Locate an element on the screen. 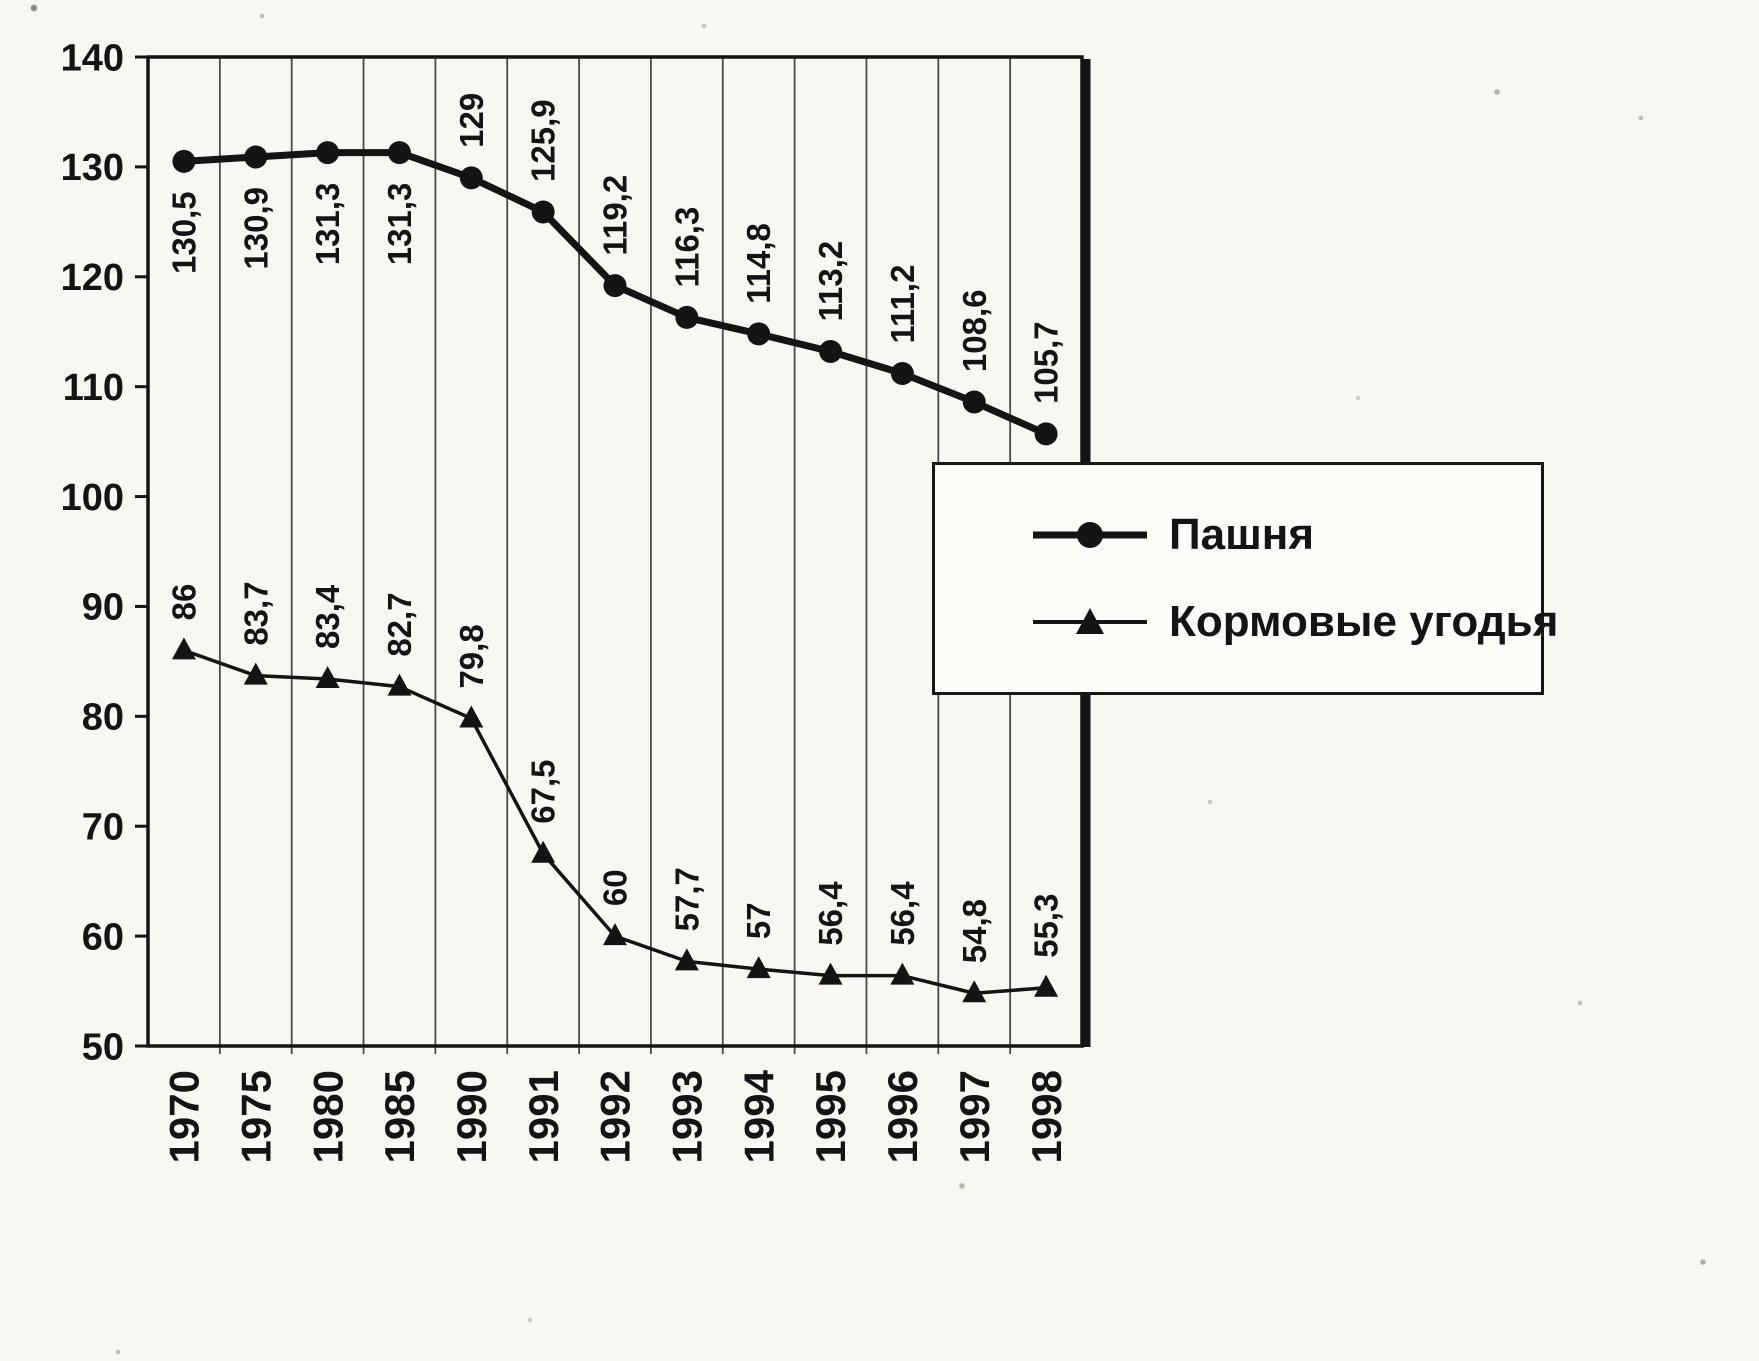  legend-label-pashnya: Пашня is located at coordinates (1242, 534).